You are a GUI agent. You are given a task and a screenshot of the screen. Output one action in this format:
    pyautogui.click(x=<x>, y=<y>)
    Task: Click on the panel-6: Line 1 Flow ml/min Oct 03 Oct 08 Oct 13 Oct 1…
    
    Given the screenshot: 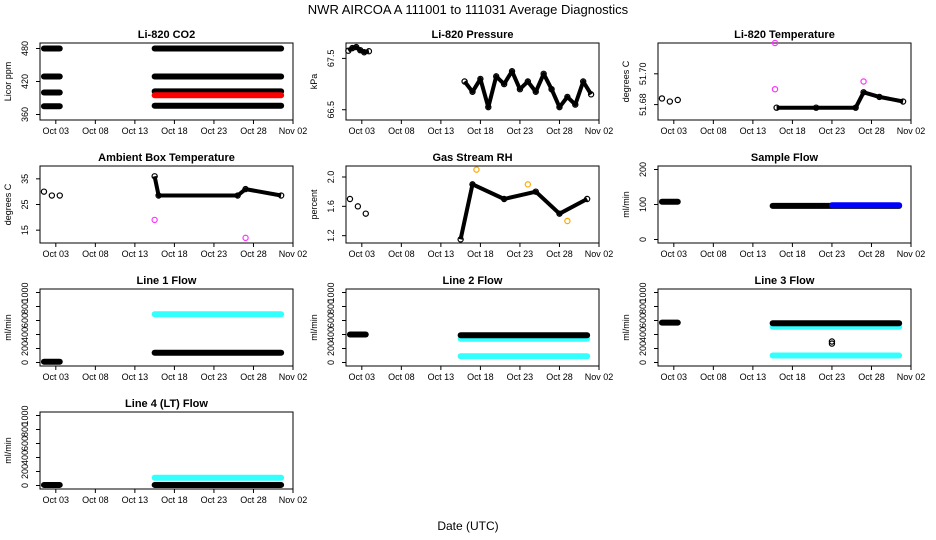 What is the action you would take?
    pyautogui.click(x=155, y=328)
    